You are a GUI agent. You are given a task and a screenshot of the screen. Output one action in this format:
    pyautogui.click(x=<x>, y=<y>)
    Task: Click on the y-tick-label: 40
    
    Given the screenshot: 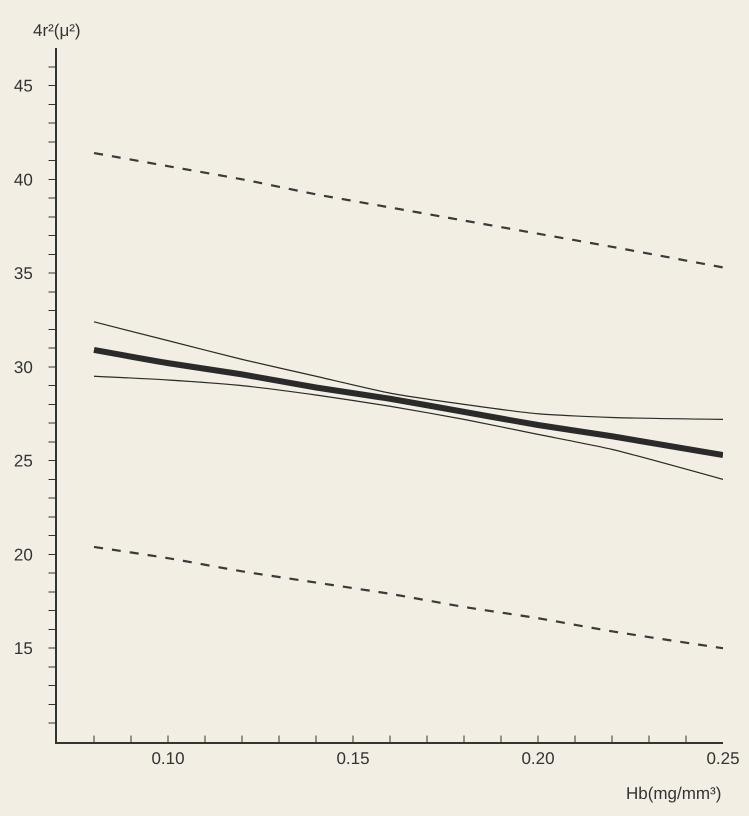 What is the action you would take?
    pyautogui.click(x=23, y=180)
    